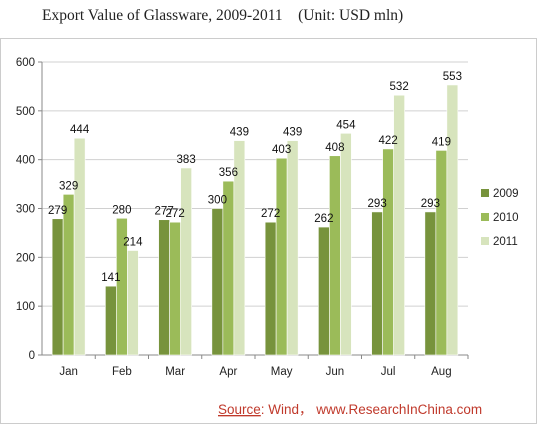 This screenshot has width=537, height=424. Describe the element at coordinates (111, 320) in the screenshot. I see `bar-2009-feb` at that location.